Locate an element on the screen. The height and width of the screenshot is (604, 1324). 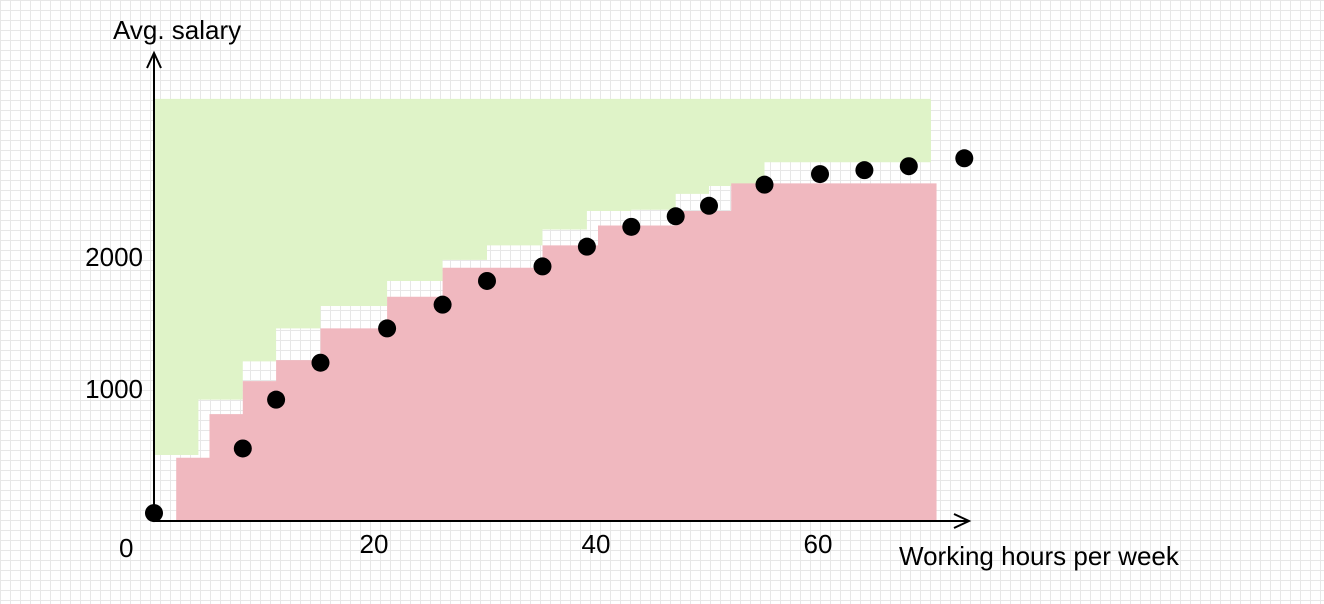
origin-label: 0 is located at coordinates (126, 548).